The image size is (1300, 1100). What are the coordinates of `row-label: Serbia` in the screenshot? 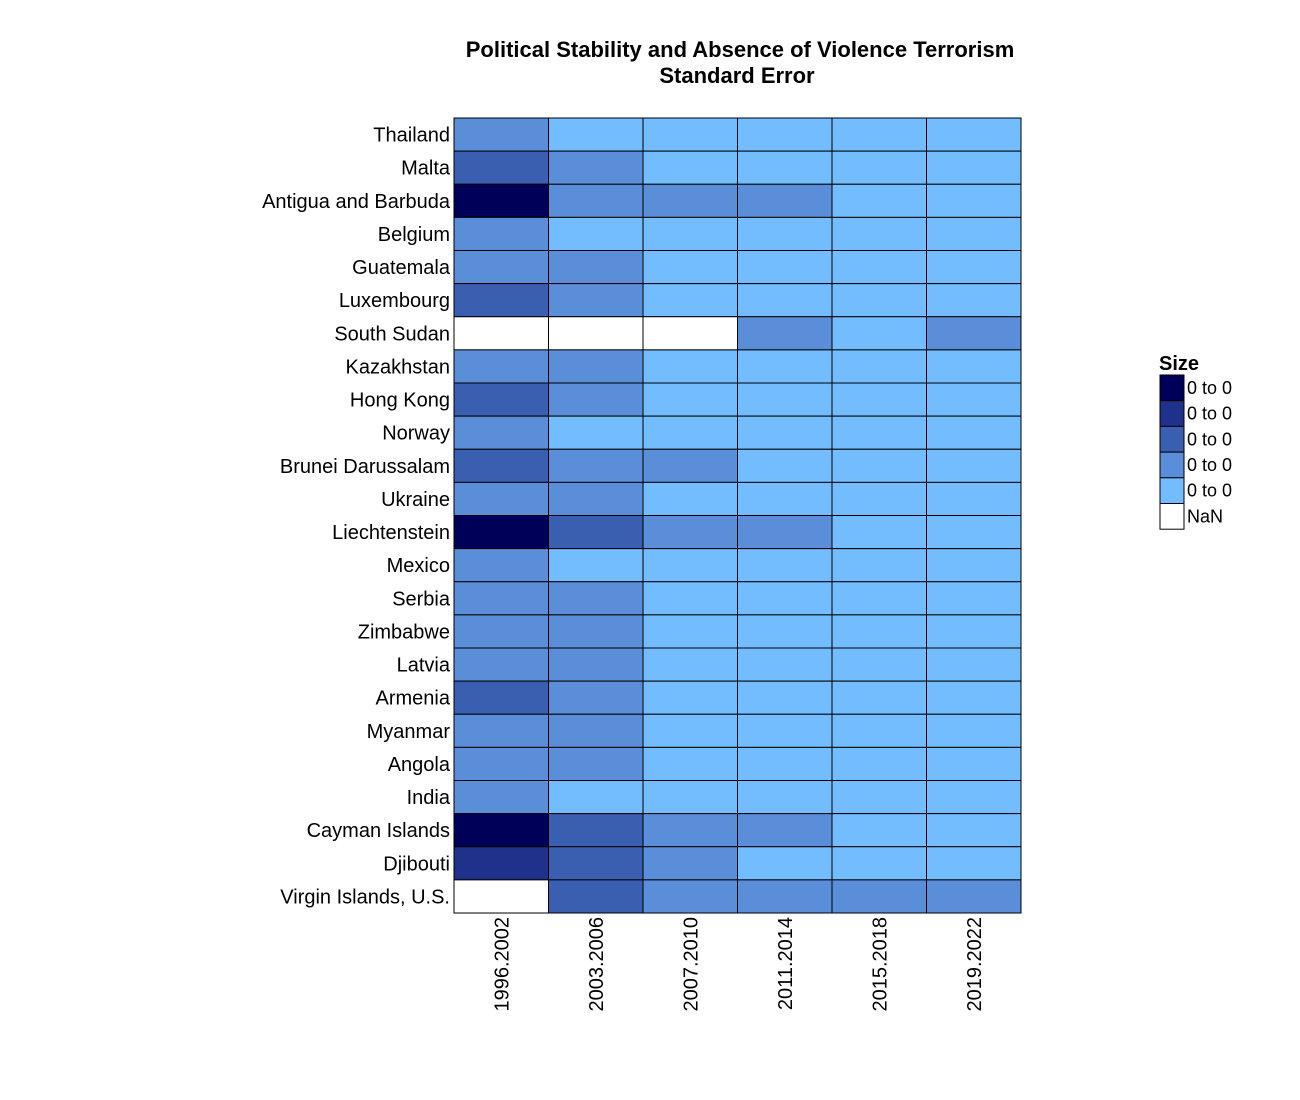 It's located at (421, 599).